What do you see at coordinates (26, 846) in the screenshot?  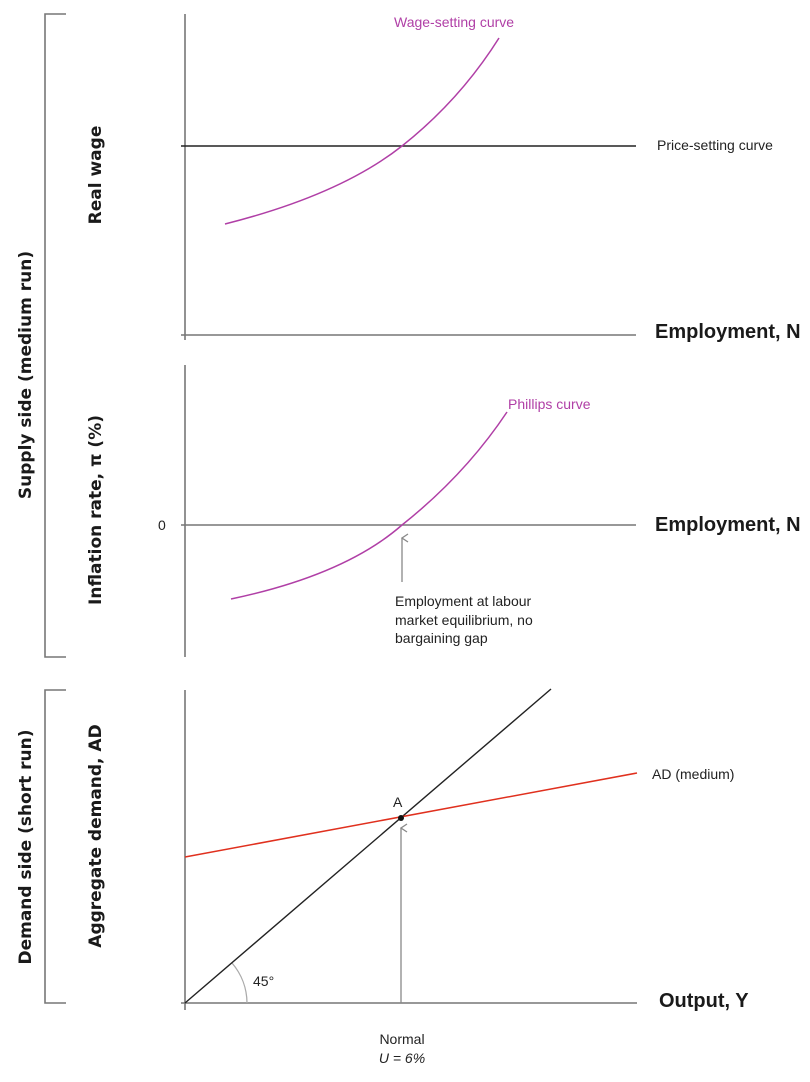 I see `demand-side-label: Demand side (short run)` at bounding box center [26, 846].